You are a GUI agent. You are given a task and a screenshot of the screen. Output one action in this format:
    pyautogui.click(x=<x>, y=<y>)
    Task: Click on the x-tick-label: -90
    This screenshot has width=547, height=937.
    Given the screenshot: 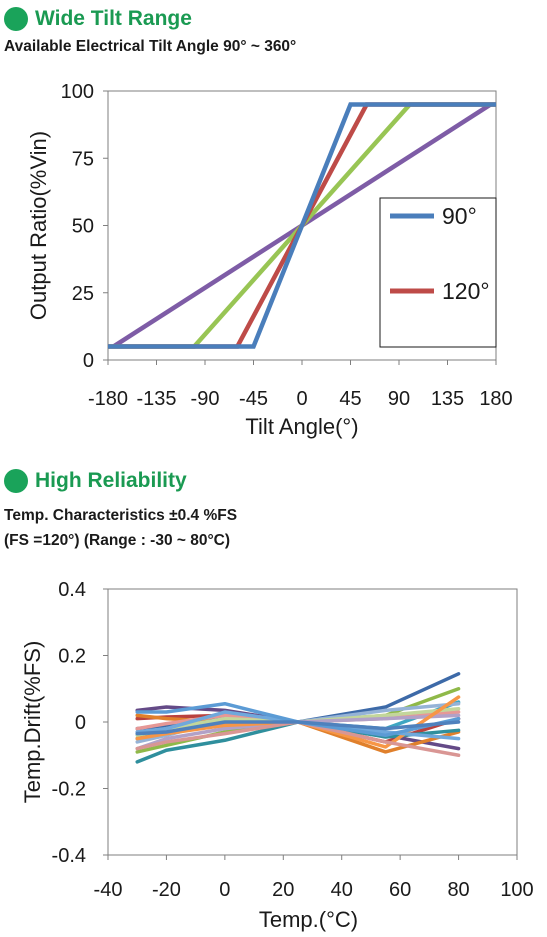 What is the action you would take?
    pyautogui.click(x=205, y=399)
    